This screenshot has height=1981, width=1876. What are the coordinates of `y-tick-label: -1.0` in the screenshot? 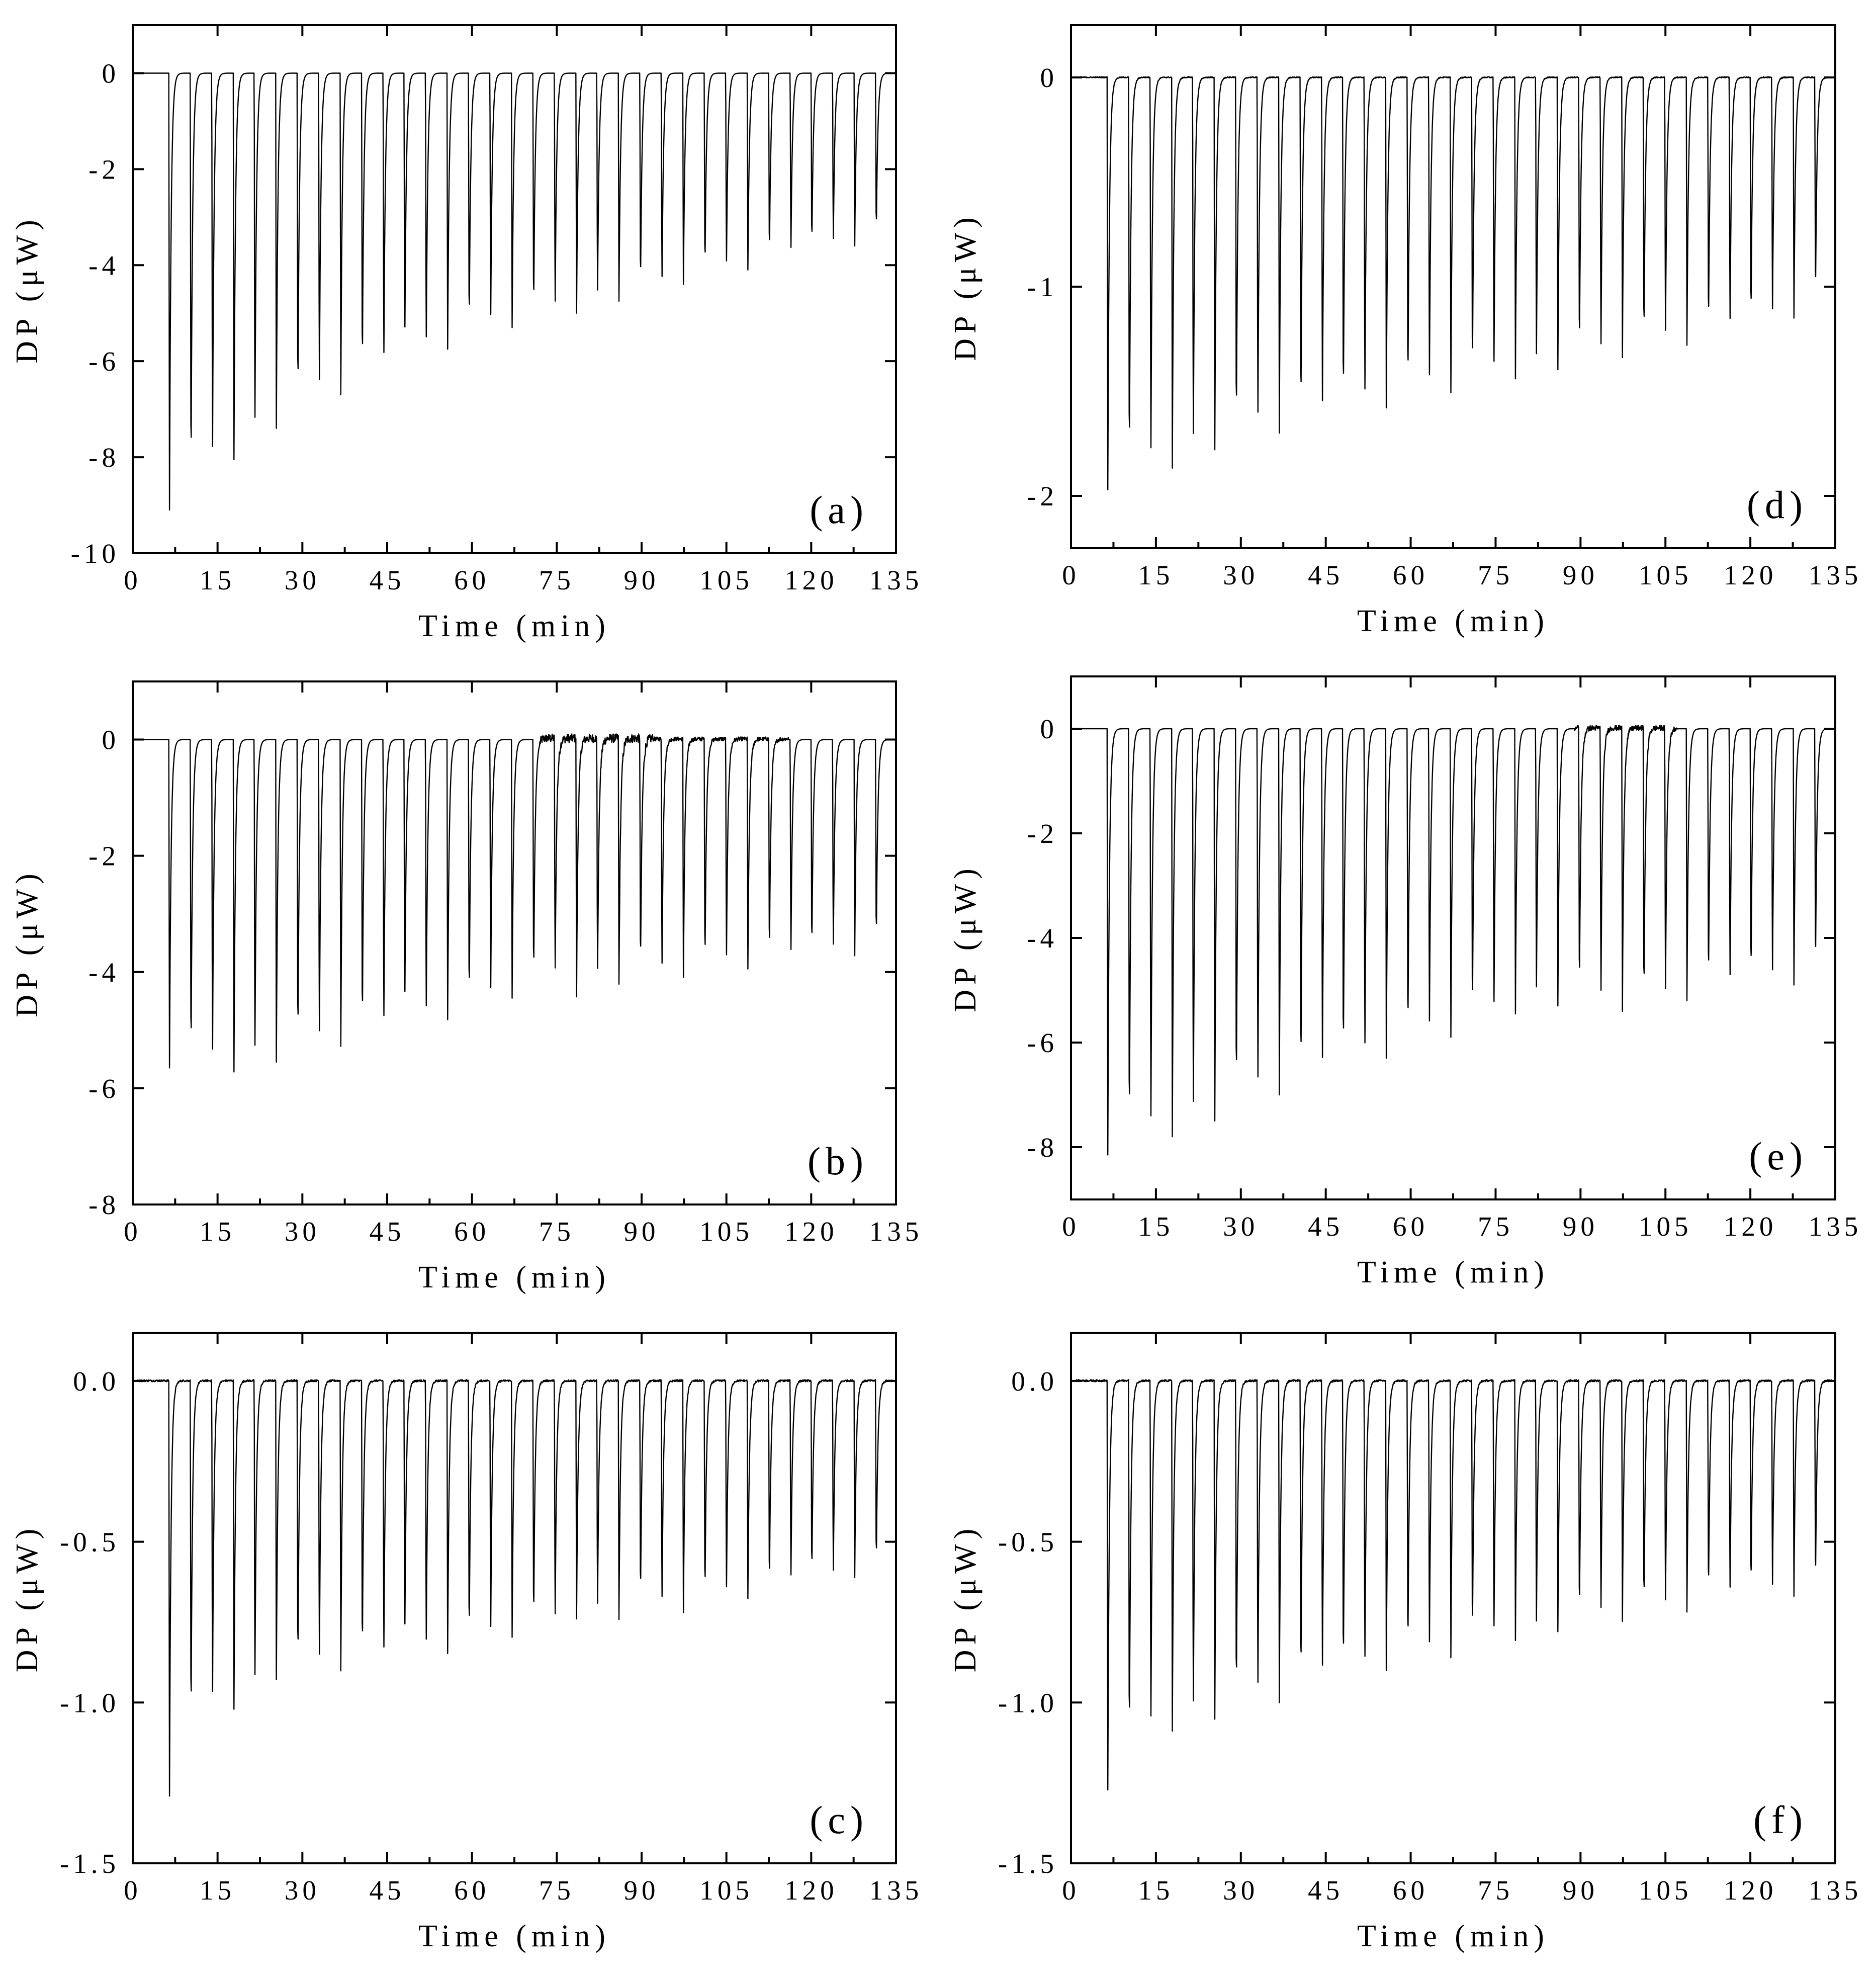 It's located at (1028, 1702).